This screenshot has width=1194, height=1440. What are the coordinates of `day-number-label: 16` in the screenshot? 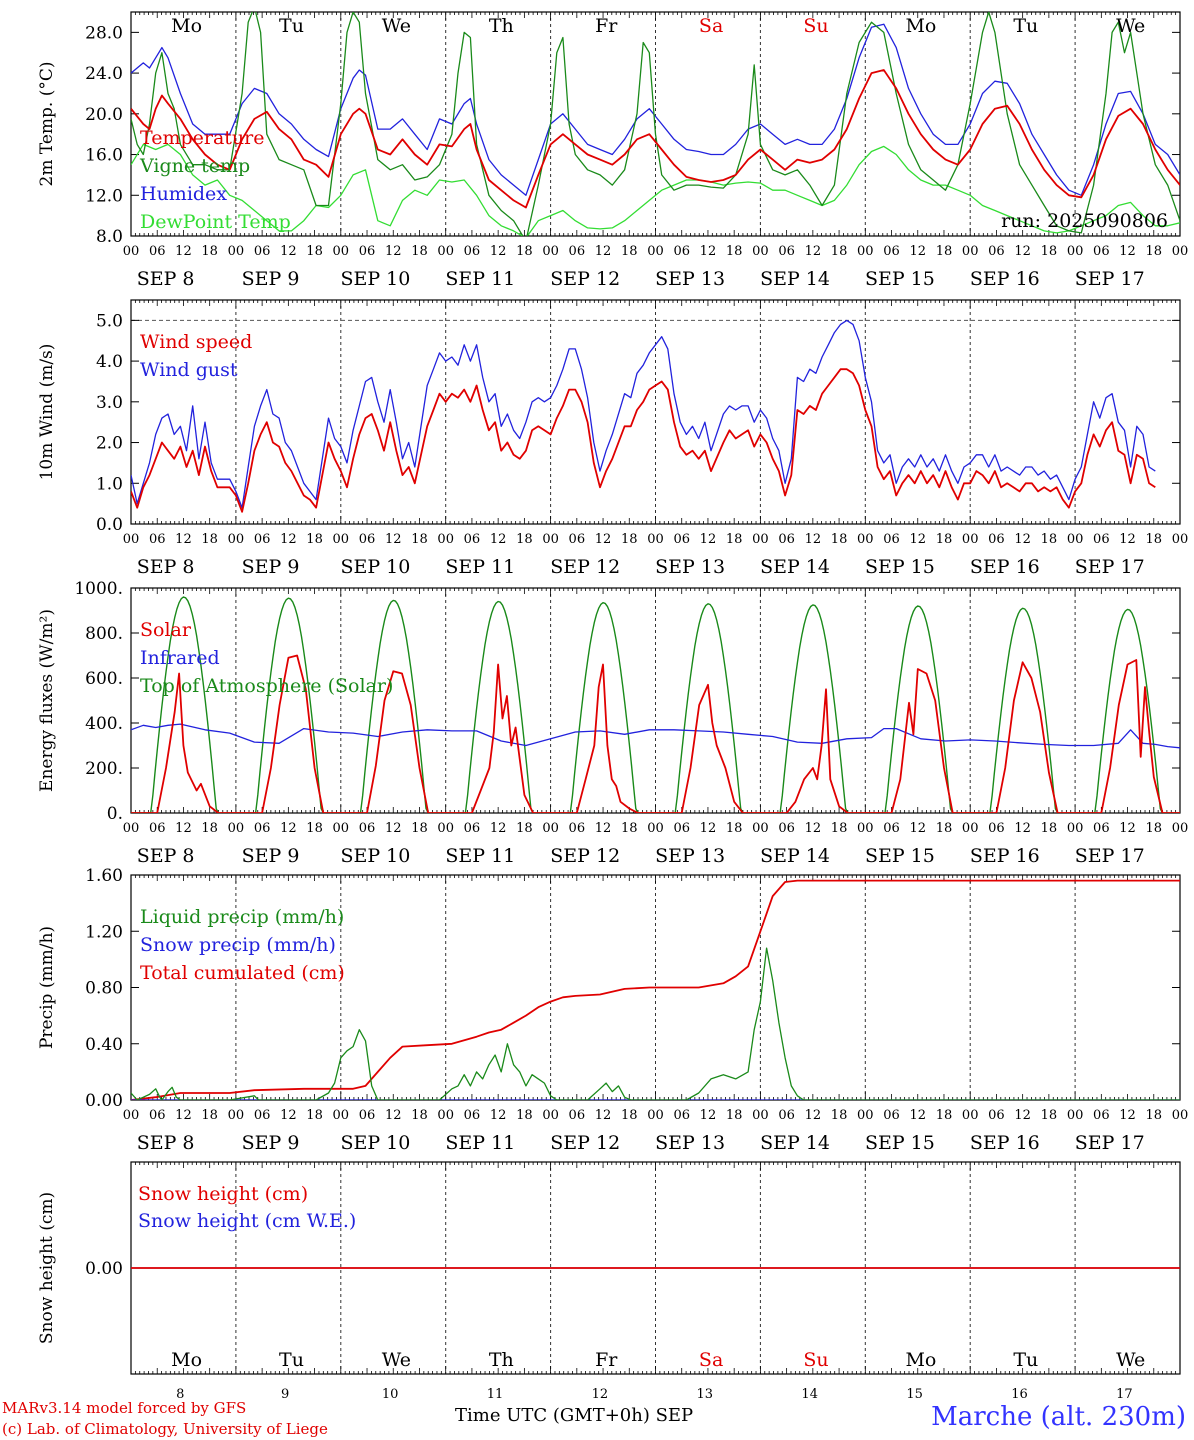 It's located at (1019, 1394).